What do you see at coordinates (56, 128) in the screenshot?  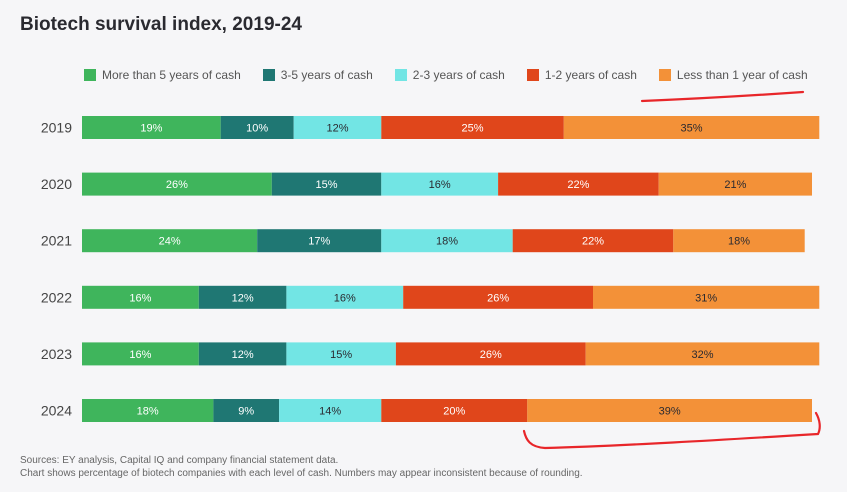 I see `year-label: 2019` at bounding box center [56, 128].